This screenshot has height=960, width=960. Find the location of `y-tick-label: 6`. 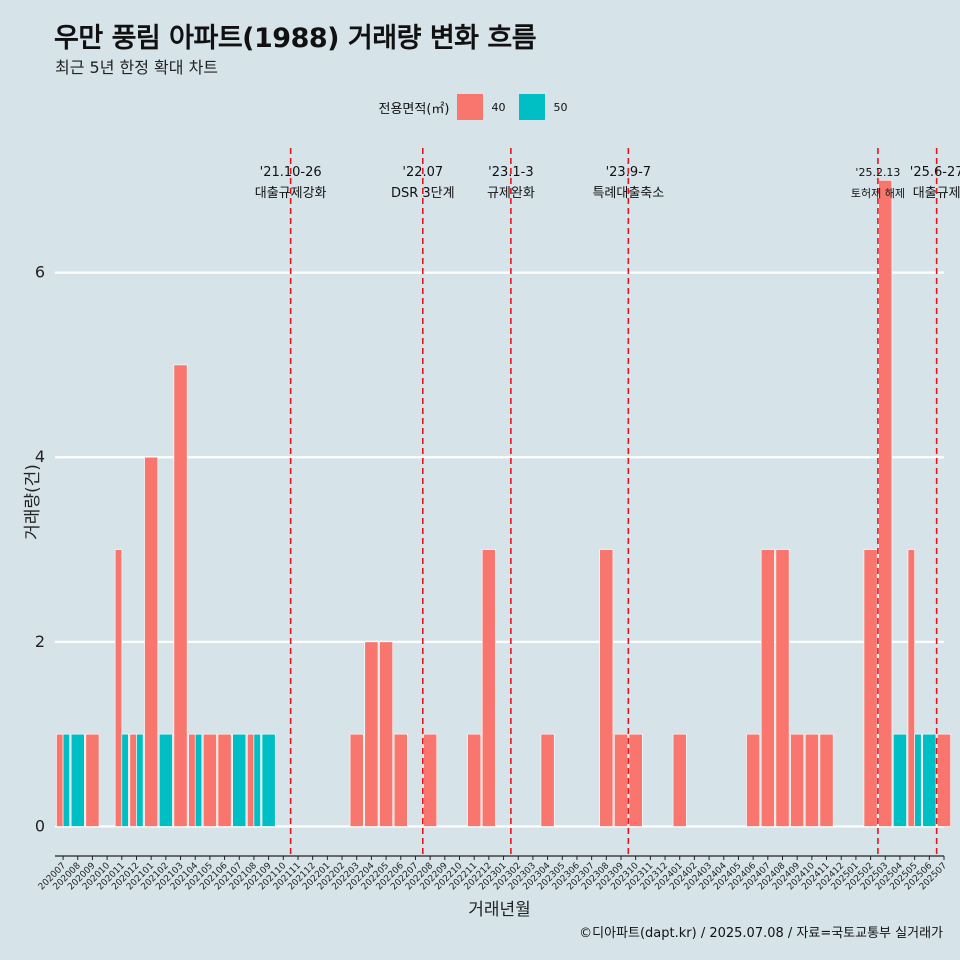

y-tick-label: 6 is located at coordinates (40, 272).